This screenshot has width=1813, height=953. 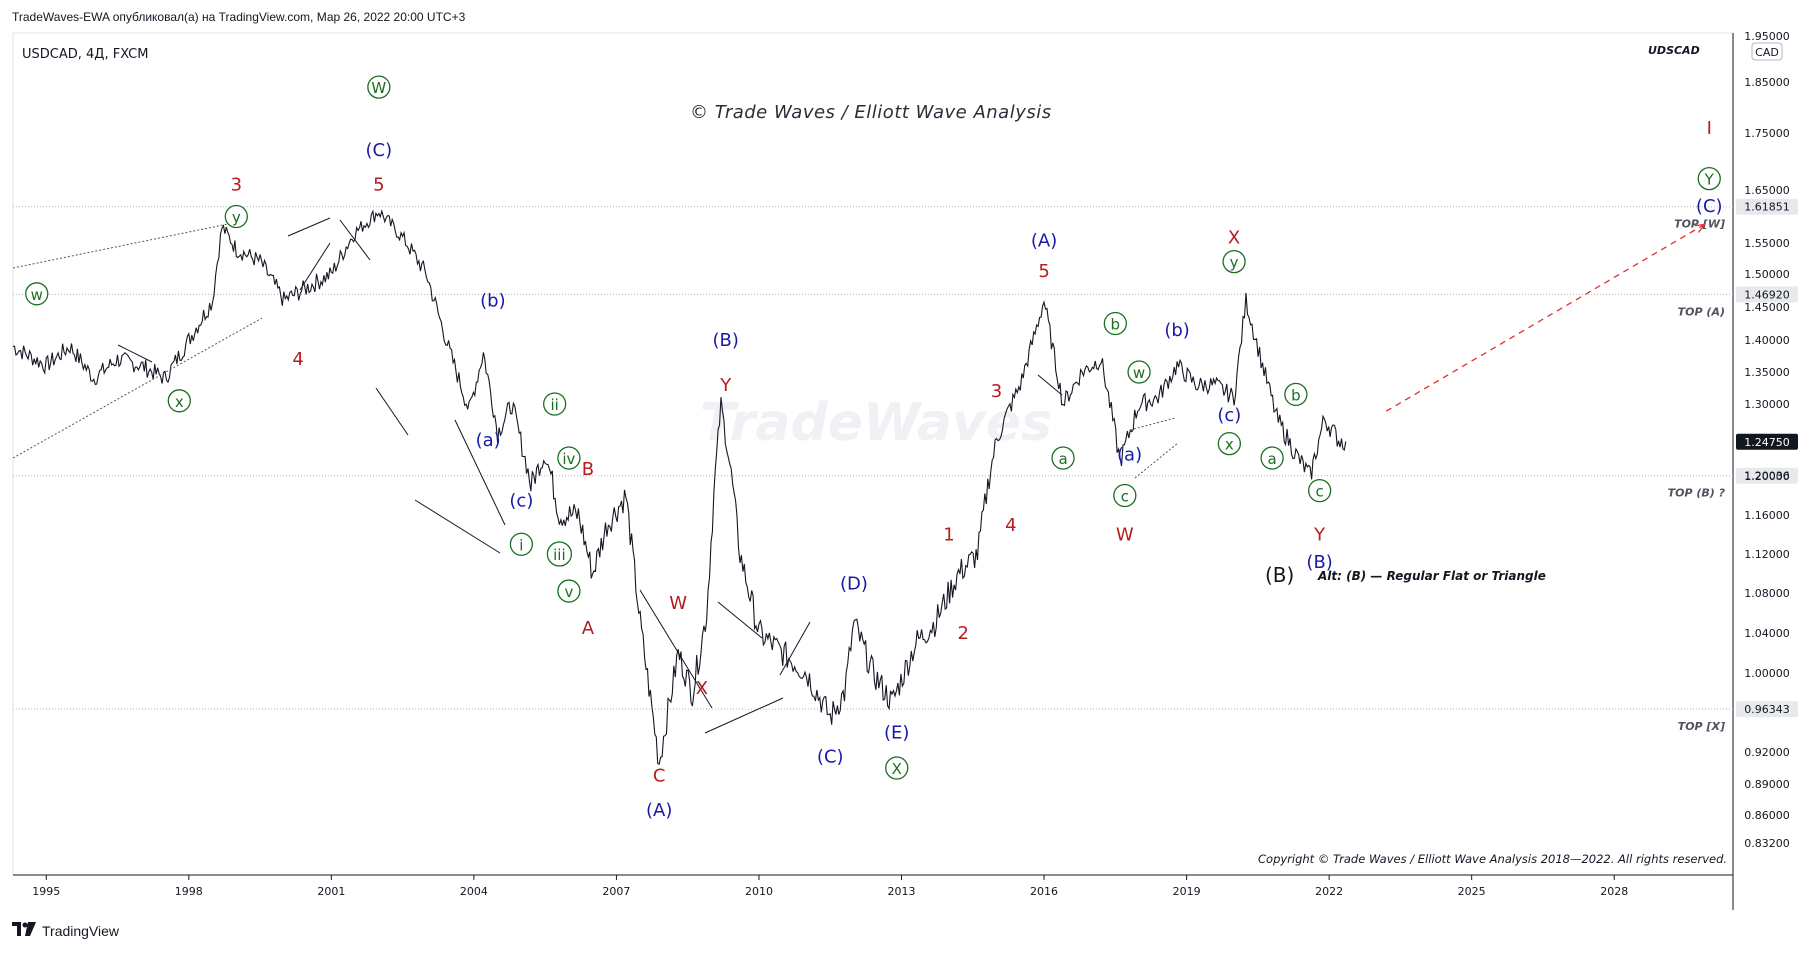 I want to click on y-tick-label: 1.55000, so click(x=1767, y=243).